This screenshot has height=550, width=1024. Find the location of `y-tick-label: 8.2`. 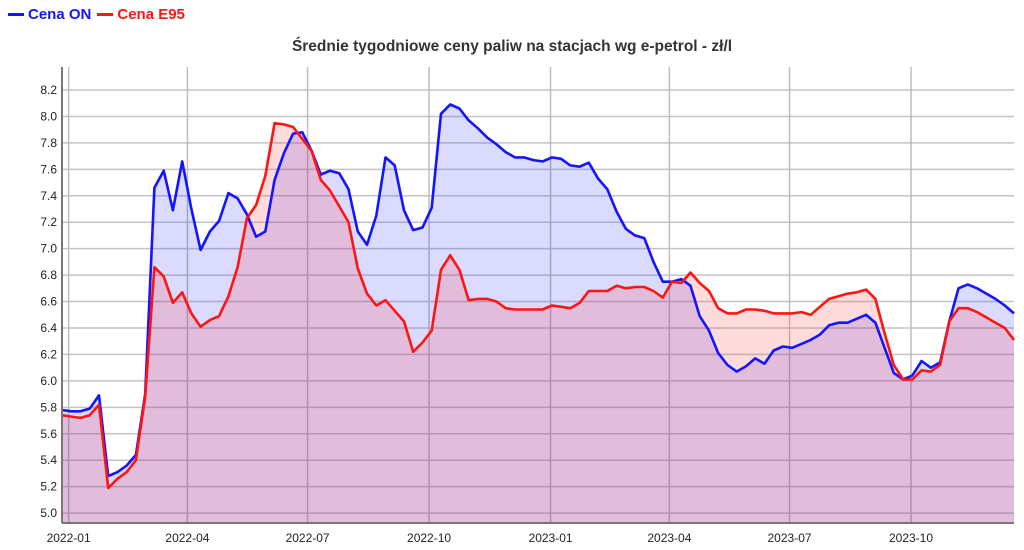

y-tick-label: 8.2 is located at coordinates (48, 90).